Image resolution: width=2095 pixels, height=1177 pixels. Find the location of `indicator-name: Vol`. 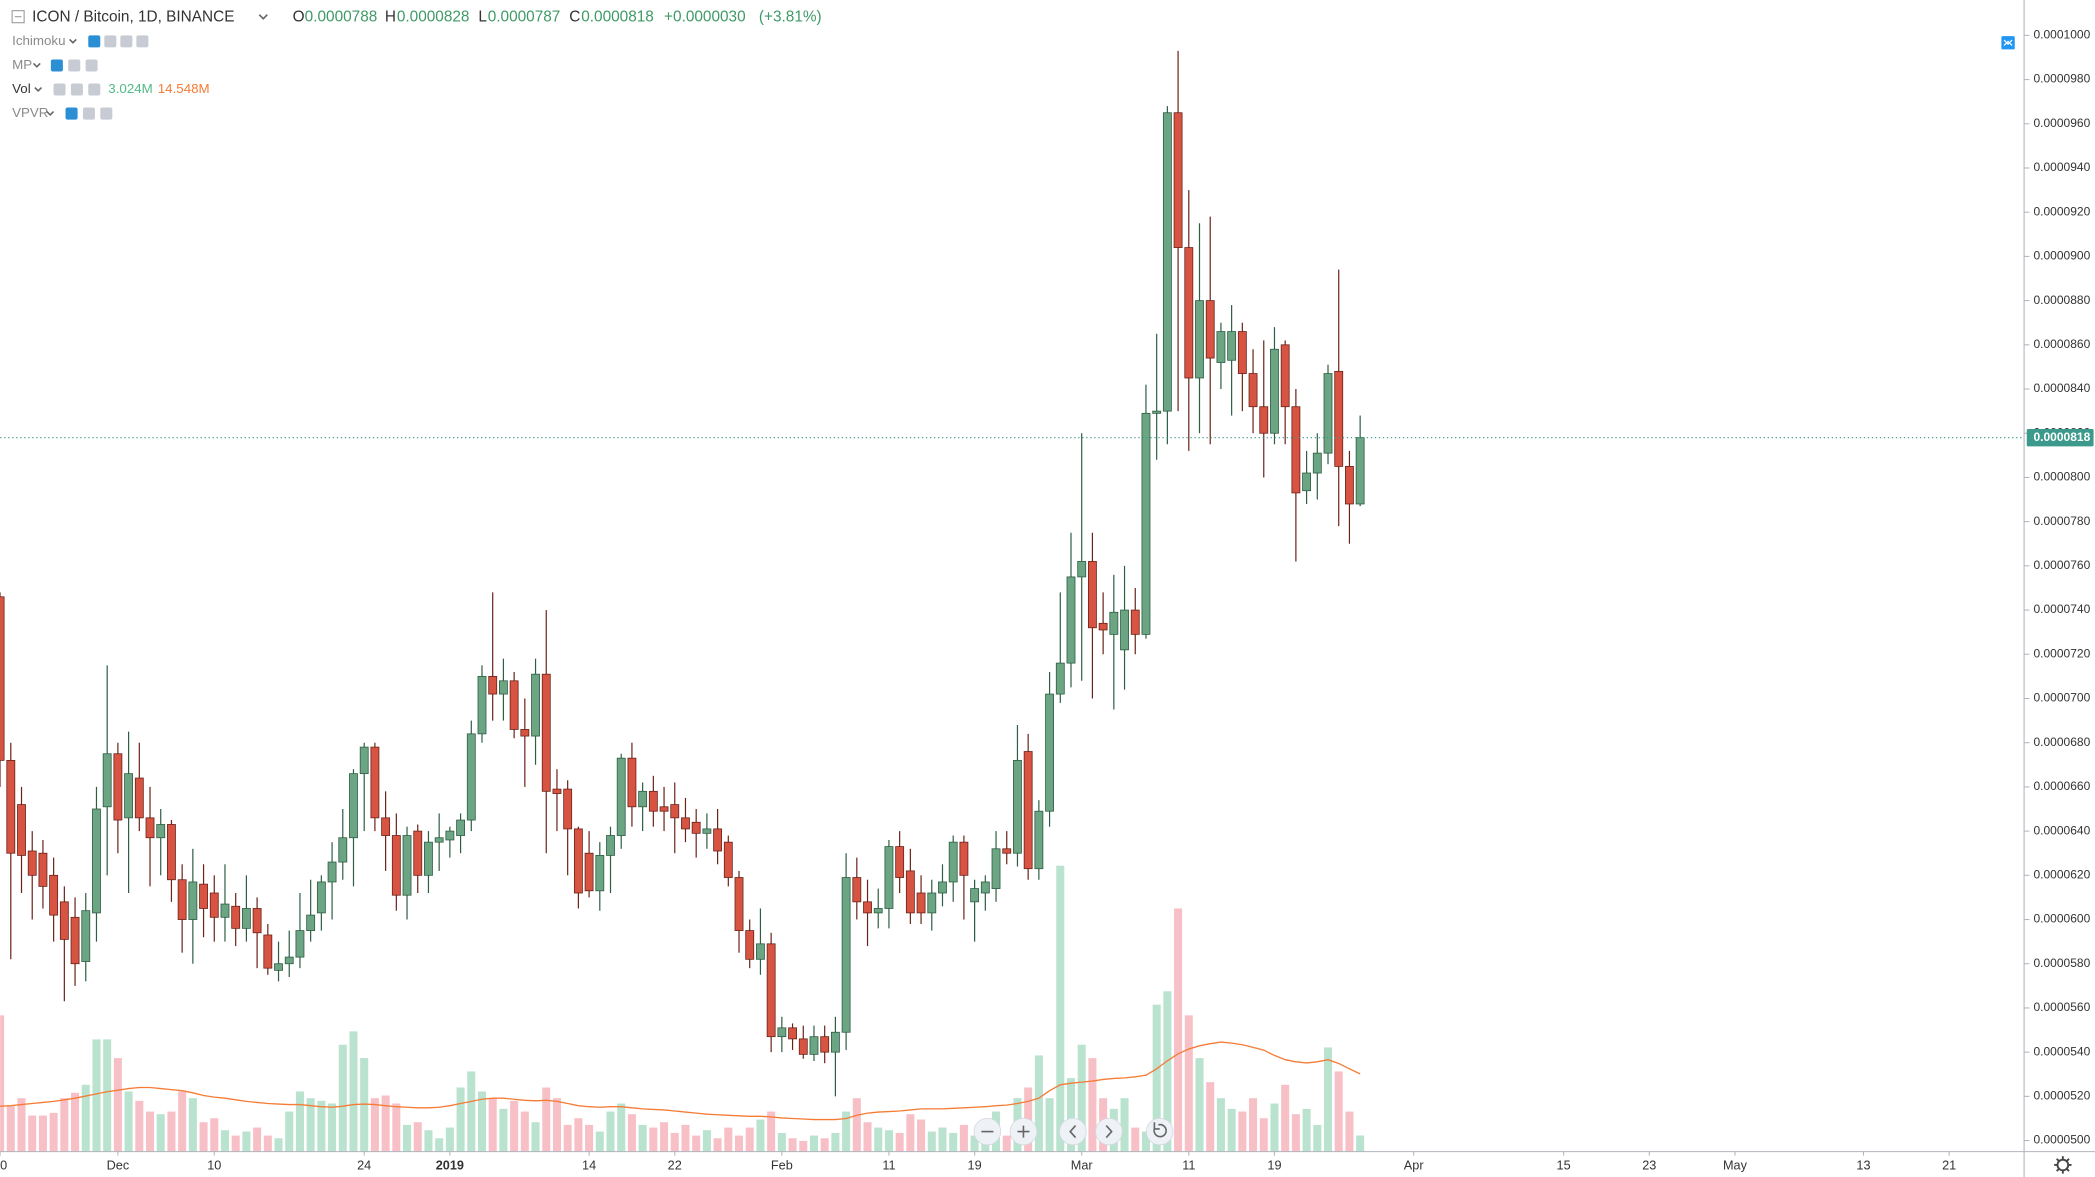

indicator-name: Vol is located at coordinates (21, 88).